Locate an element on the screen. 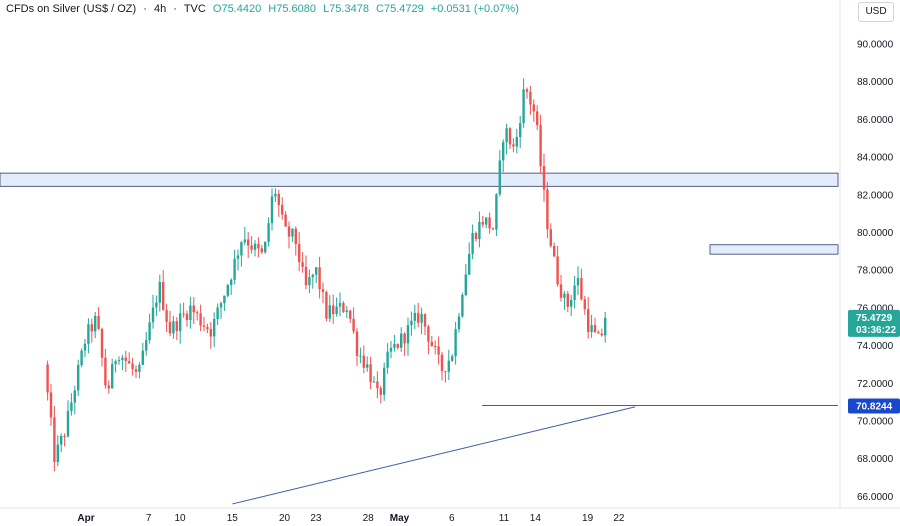  price-tick-label: 74.0000 is located at coordinates (875, 346).